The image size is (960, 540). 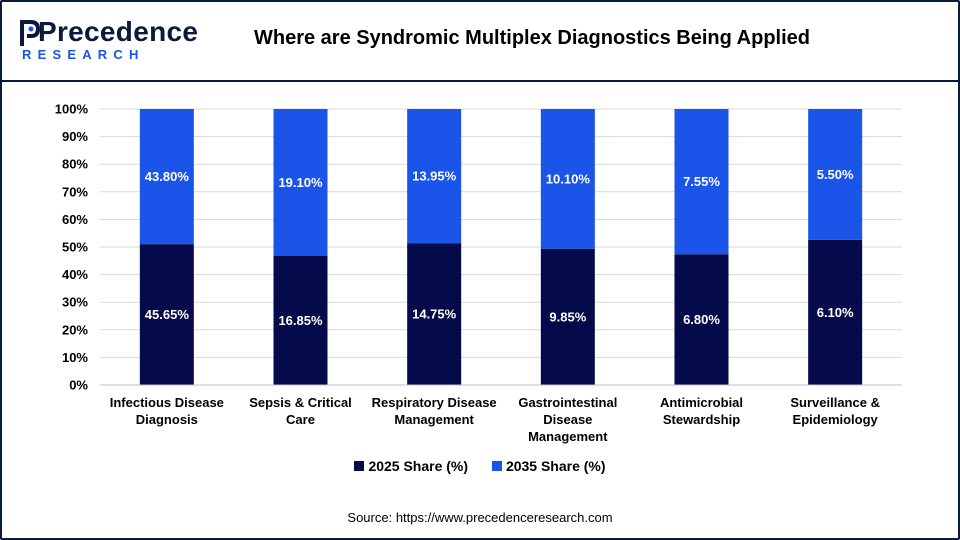 What do you see at coordinates (75, 191) in the screenshot?
I see `y-tick-label: 70%` at bounding box center [75, 191].